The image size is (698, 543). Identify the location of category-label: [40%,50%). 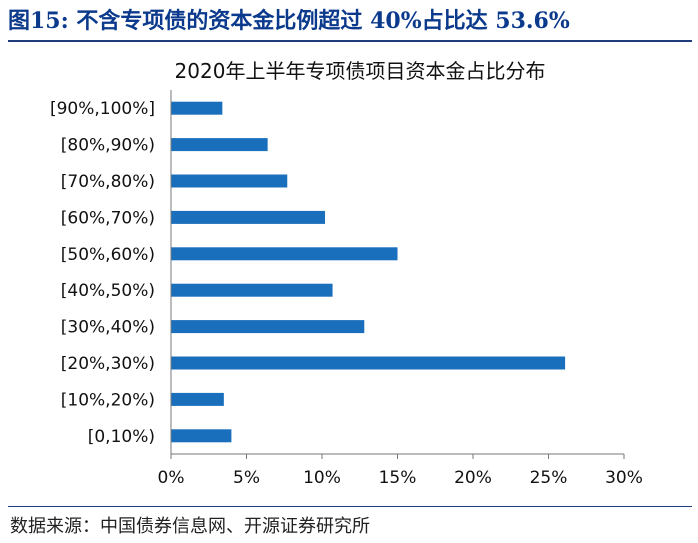
(108, 291).